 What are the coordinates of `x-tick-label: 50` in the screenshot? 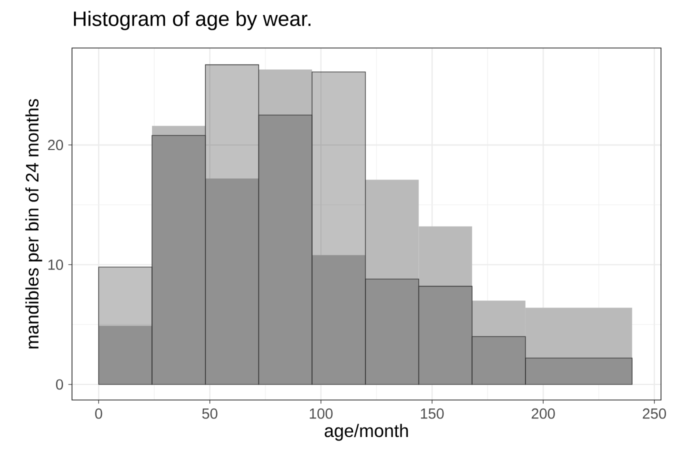 It's located at (210, 413).